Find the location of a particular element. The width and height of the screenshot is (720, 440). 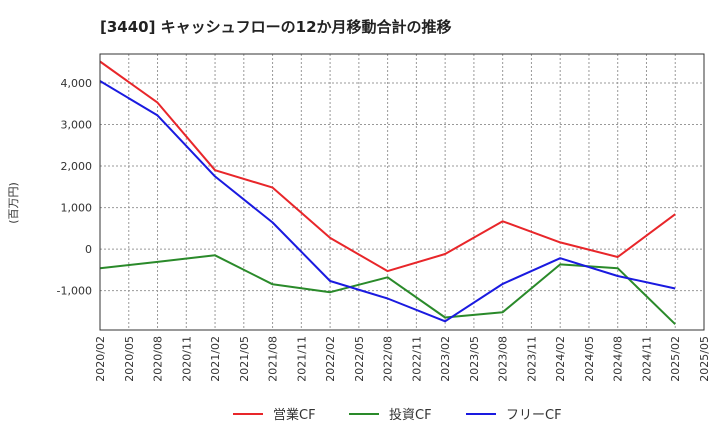

x-tick-label: 2021/02 is located at coordinates (215, 359).